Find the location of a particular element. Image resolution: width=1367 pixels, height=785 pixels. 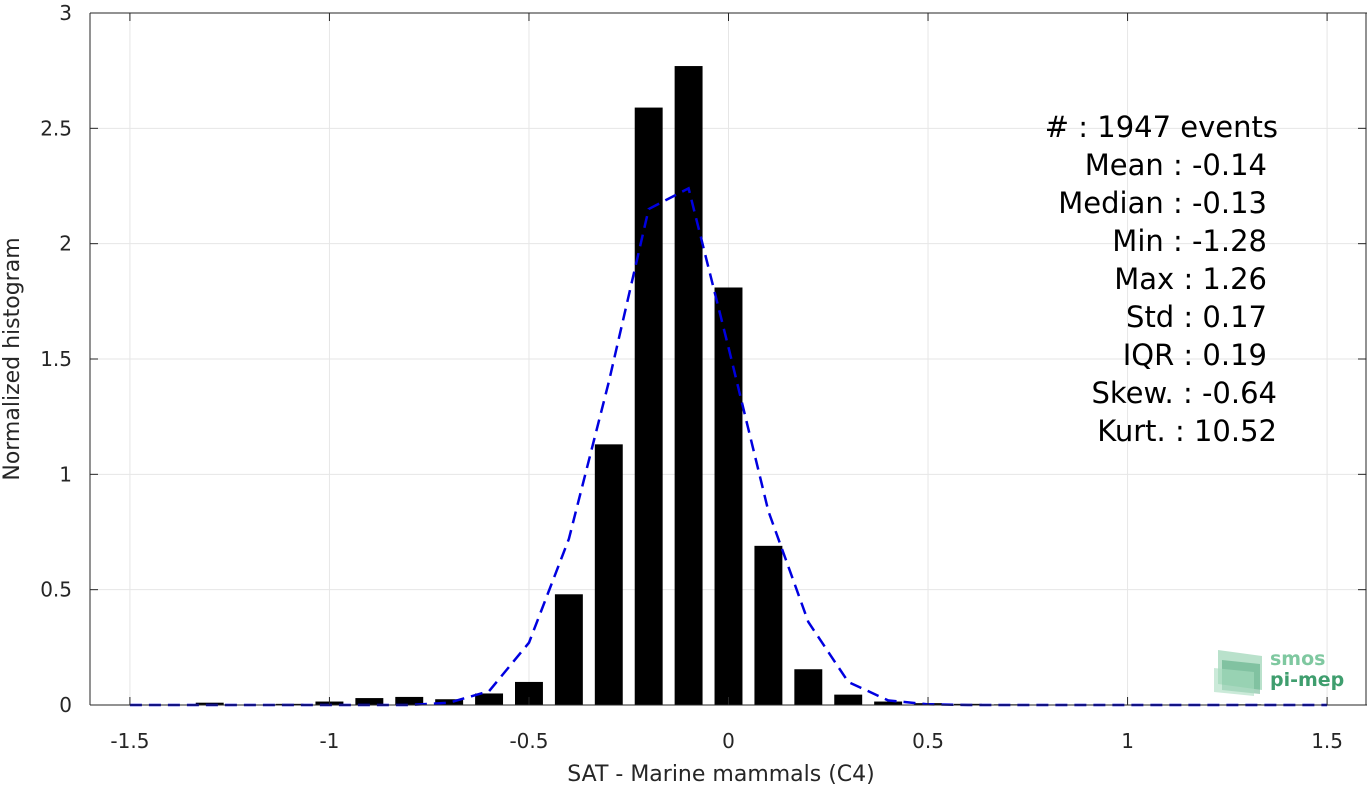

y-tick-label: 3 is located at coordinates (65, 13).